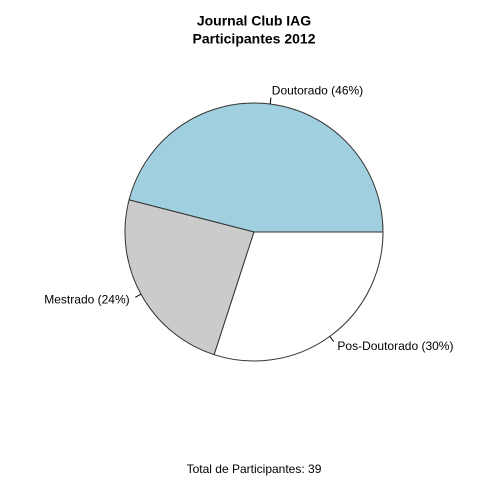  I want to click on slice-label: Mestrado (24%), so click(86, 300).